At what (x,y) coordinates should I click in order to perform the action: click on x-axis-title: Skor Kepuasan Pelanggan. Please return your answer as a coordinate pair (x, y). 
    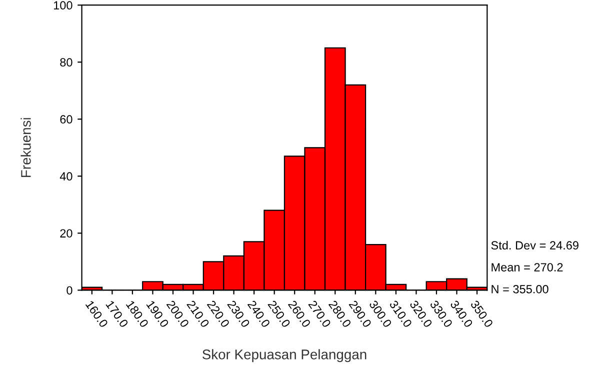
    Looking at the image, I should click on (284, 355).